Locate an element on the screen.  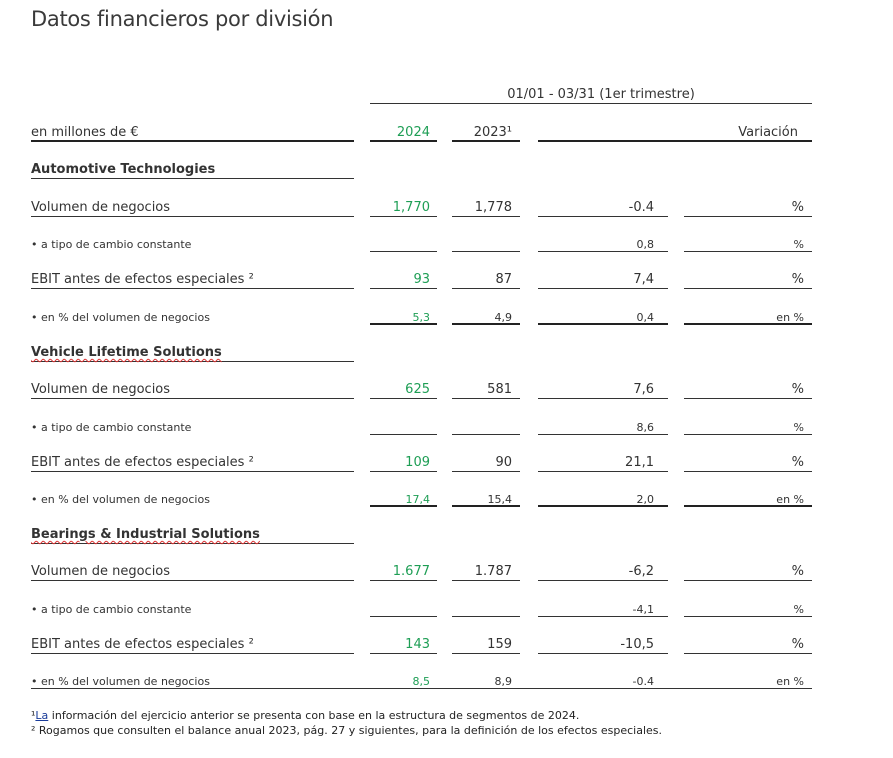
section-title-text: Bearings & Industrial Solutions is located at coordinates (145, 534).